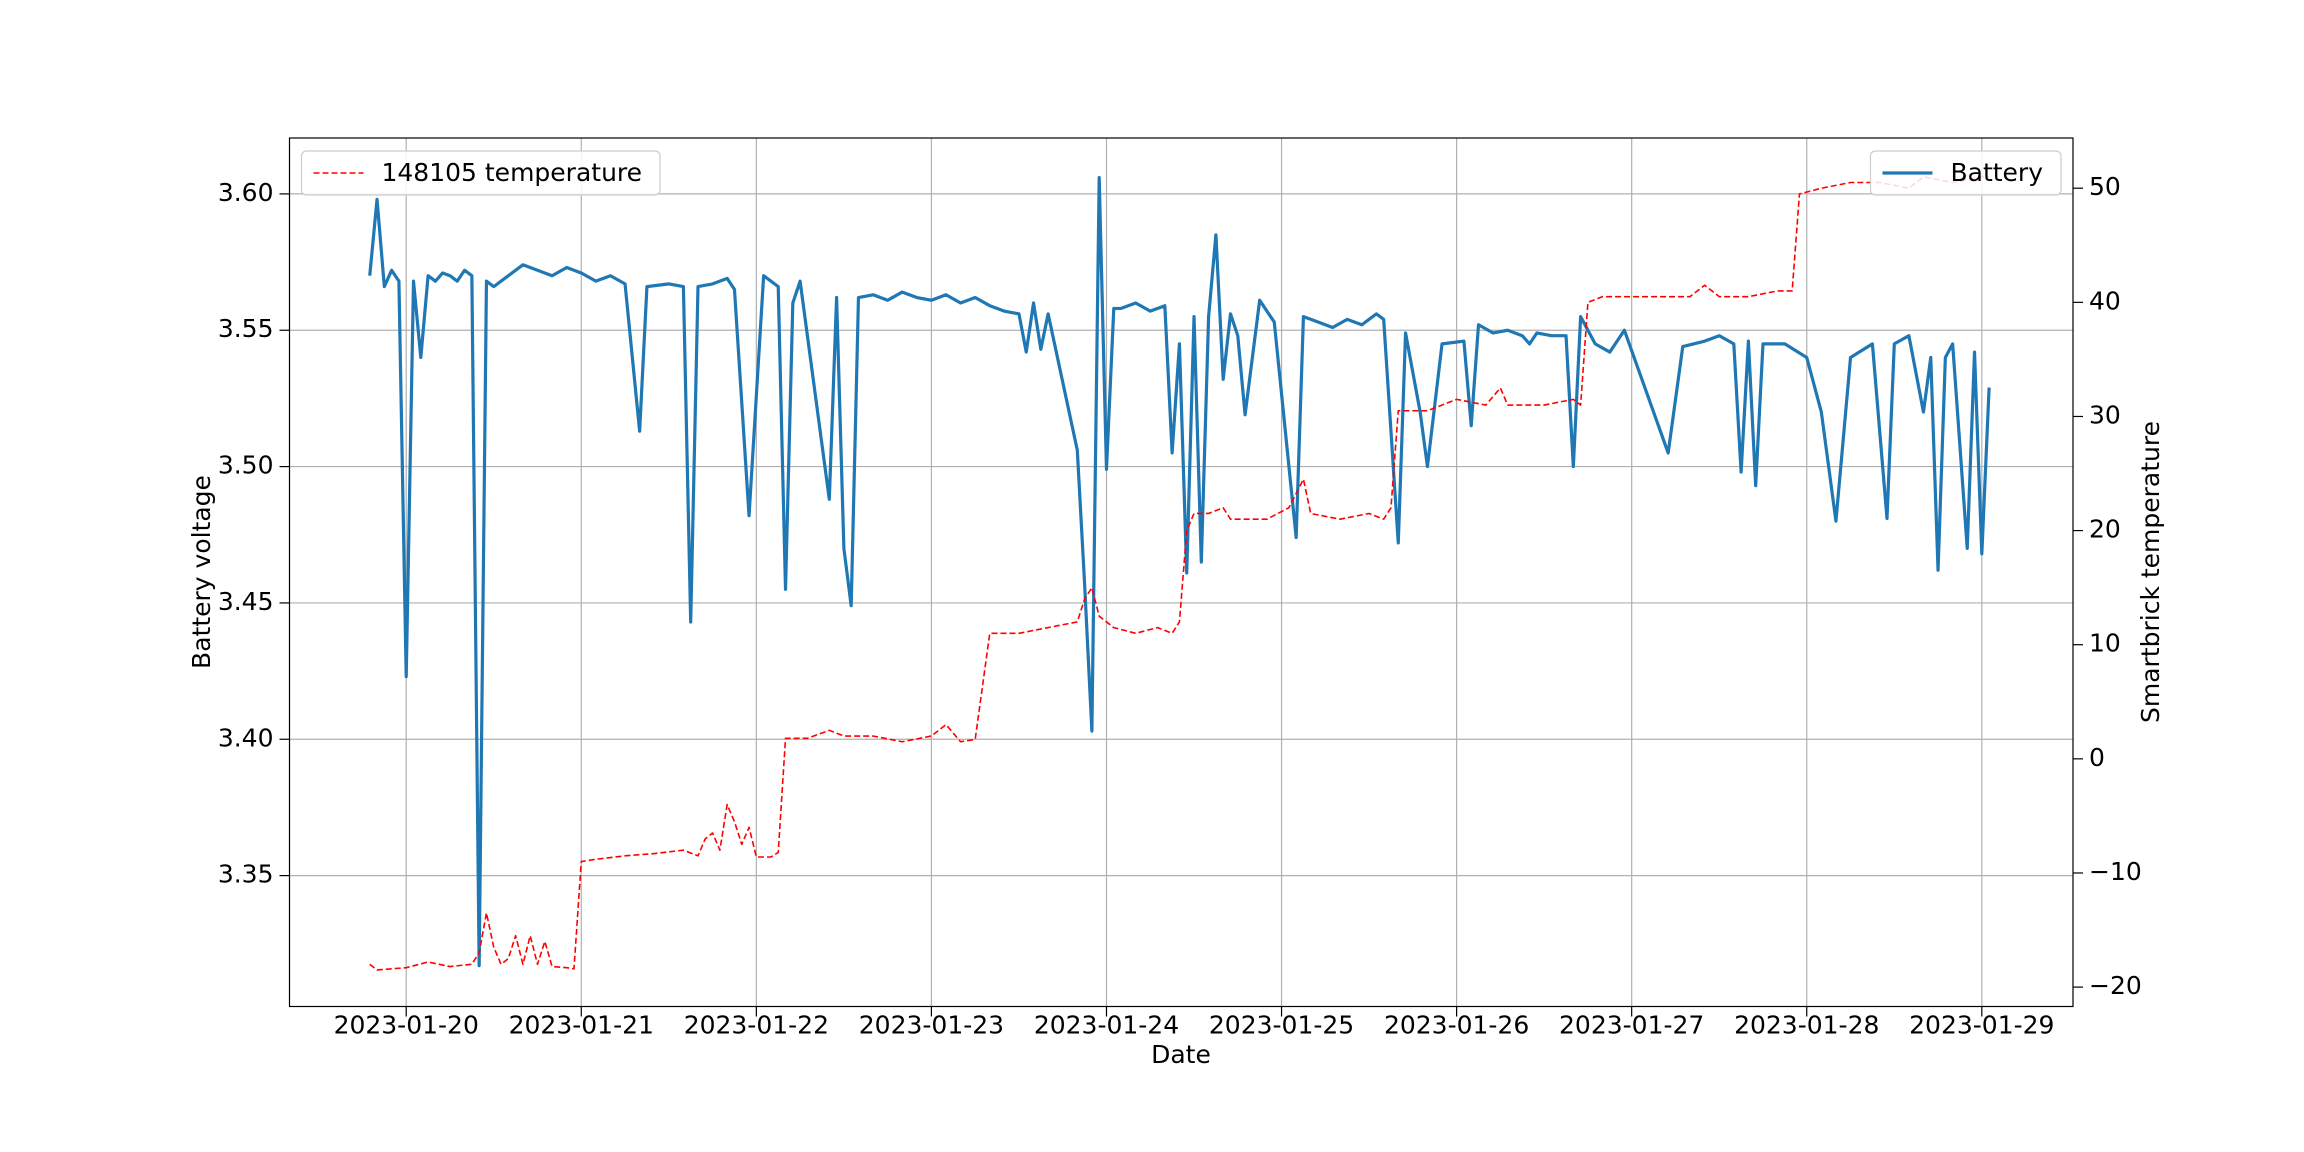 The width and height of the screenshot is (2304, 1152). I want to click on x-tick-label: 2023-01-22, so click(756, 1025).